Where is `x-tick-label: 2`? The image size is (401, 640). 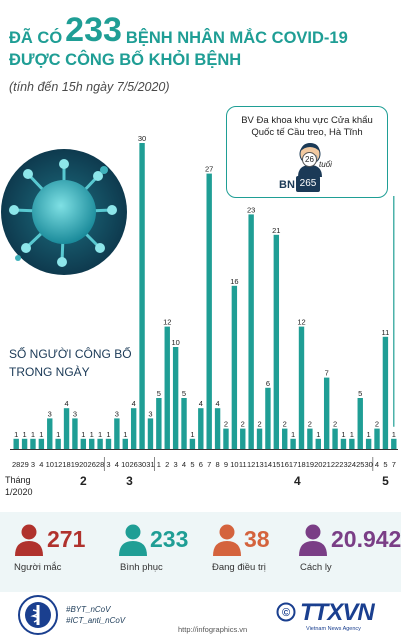 x-tick-label: 2 is located at coordinates (167, 464).